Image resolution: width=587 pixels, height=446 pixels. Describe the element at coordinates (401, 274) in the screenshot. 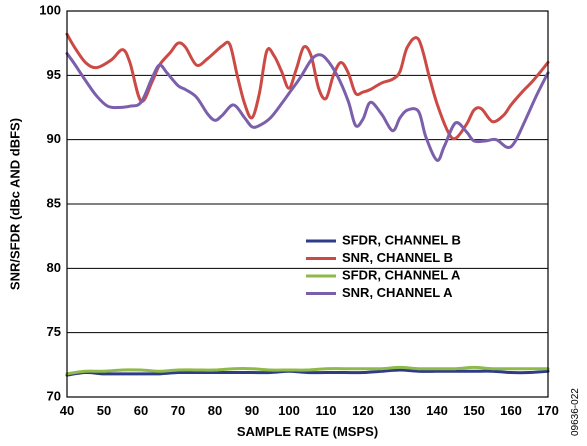

I see `legend-label-sfdr-channel-a: SFDR, CHANNEL A` at that location.